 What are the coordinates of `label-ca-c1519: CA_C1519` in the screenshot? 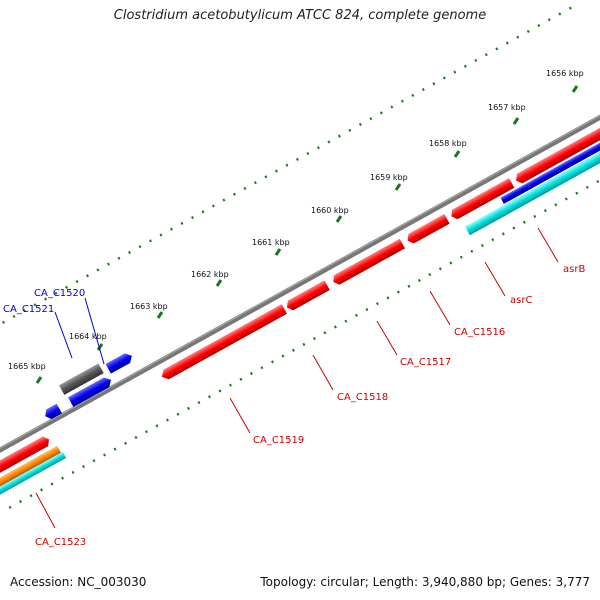 It's located at (278, 440).